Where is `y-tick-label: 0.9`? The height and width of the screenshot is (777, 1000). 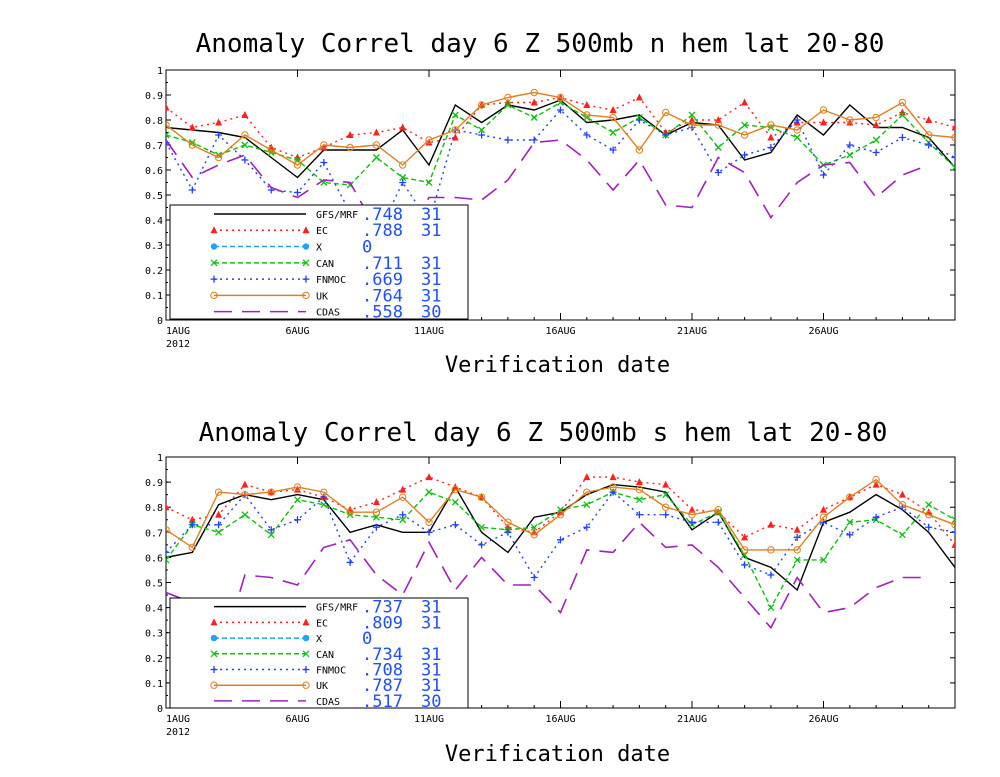
y-tick-label: 0.9 is located at coordinates (154, 96).